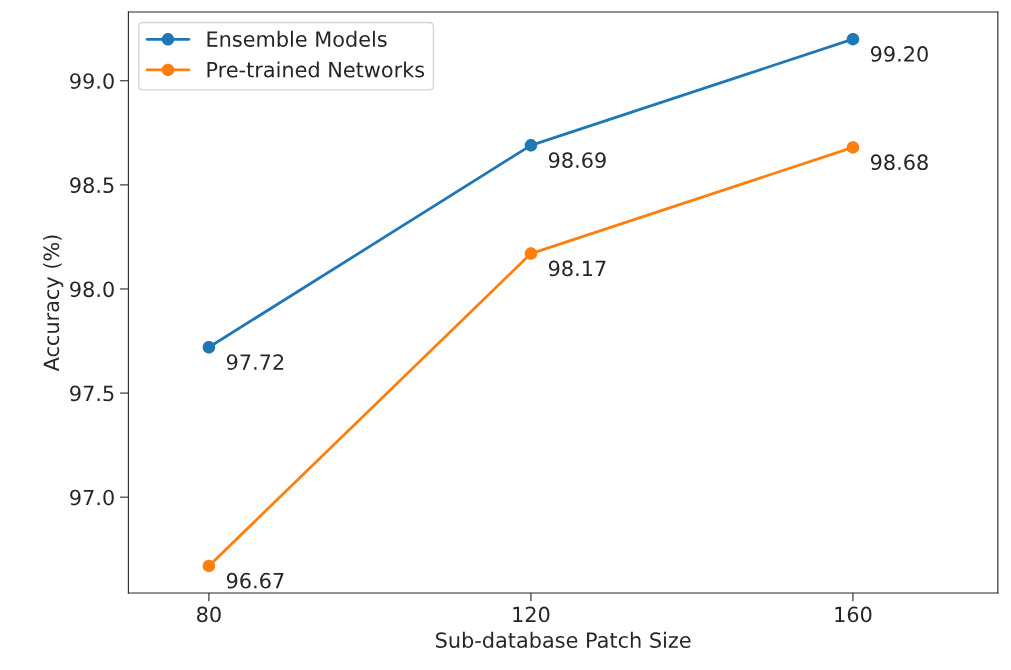 Image resolution: width=1011 pixels, height=670 pixels. What do you see at coordinates (92, 81) in the screenshot?
I see `y-tick-label: 99.0` at bounding box center [92, 81].